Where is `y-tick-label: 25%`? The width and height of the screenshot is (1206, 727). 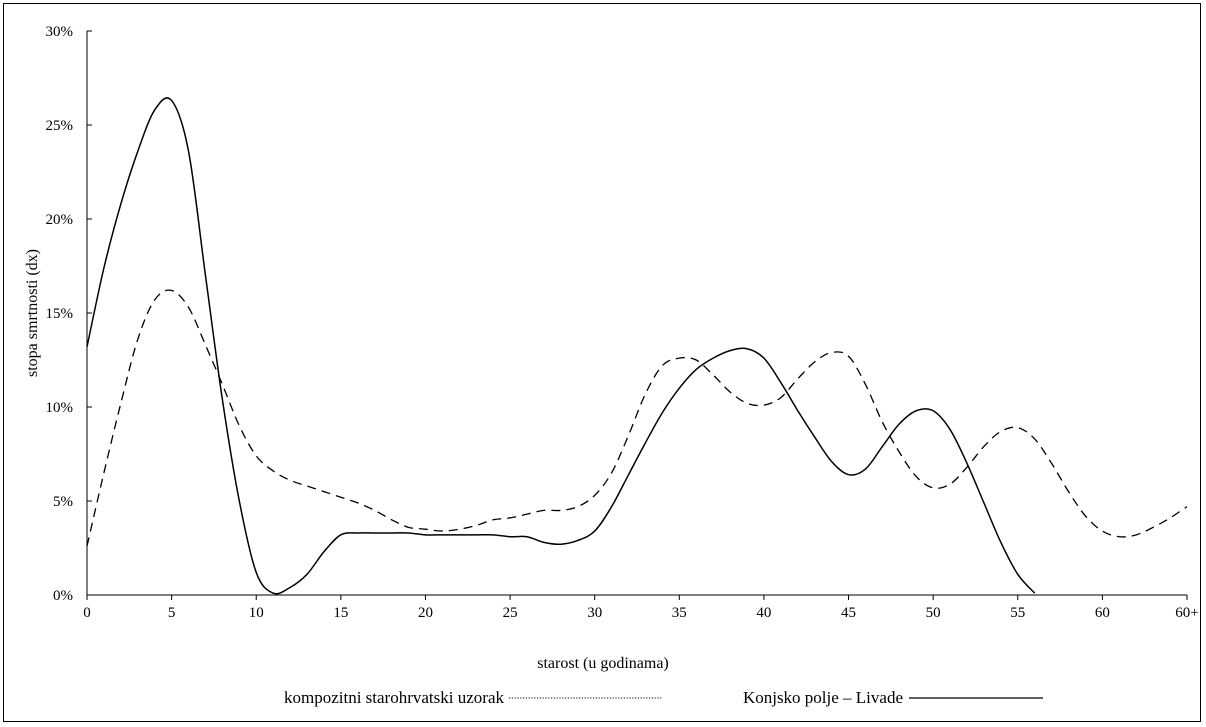 y-tick-label: 25% is located at coordinates (60, 126).